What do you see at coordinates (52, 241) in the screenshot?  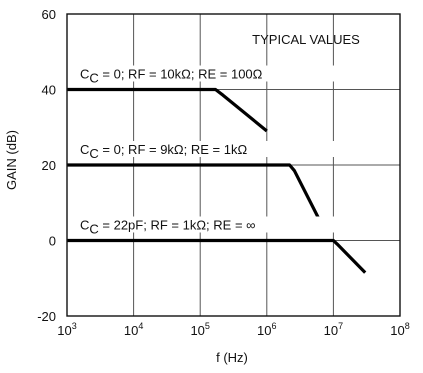 I see `y-tick-label: 0` at bounding box center [52, 241].